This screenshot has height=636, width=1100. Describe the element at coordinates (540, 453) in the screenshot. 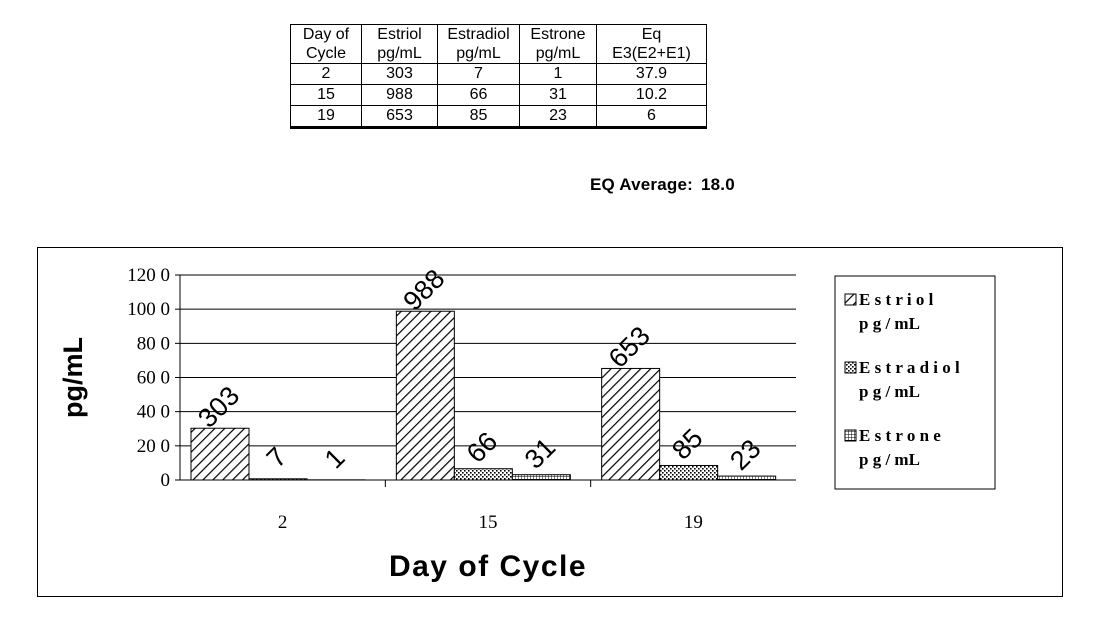

I see `data-label: 31` at that location.